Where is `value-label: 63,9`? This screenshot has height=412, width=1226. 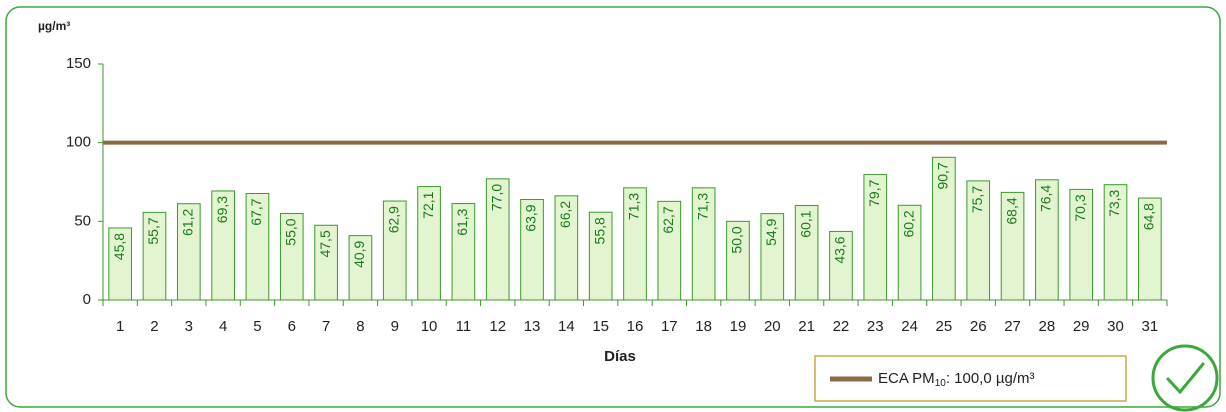 value-label: 63,9 is located at coordinates (531, 217).